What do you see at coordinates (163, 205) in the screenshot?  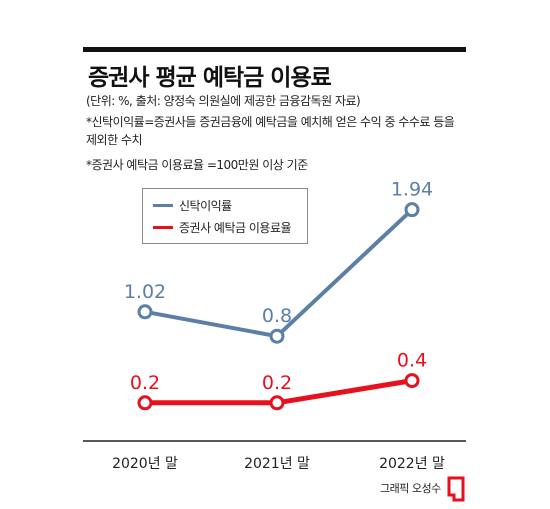 I see `legend-swatch-trust` at bounding box center [163, 205].